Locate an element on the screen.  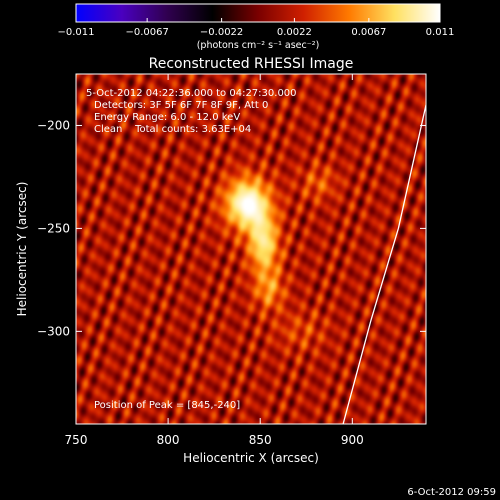
y-tick-label: −250 is located at coordinates (53, 228).